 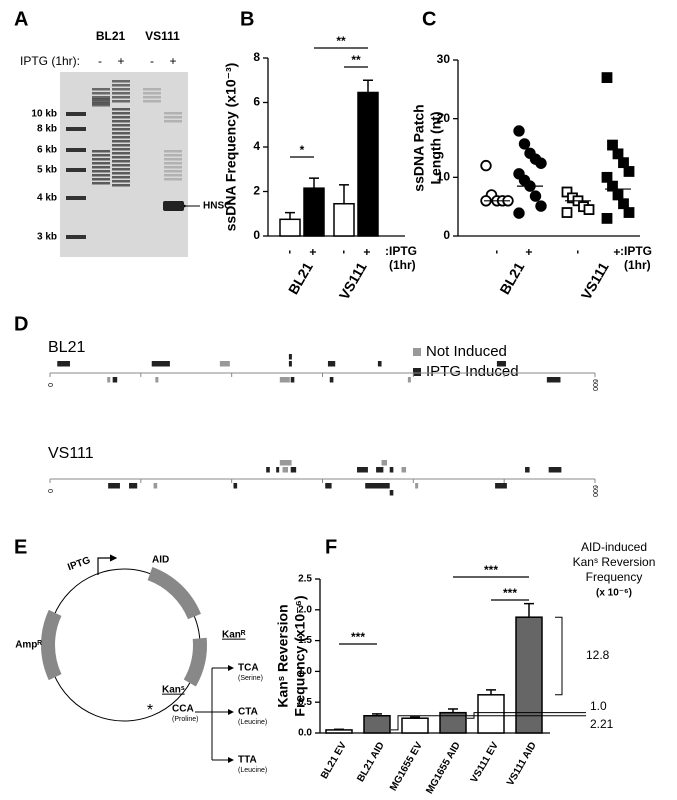 I want to click on y-tick-label: 2.5, so click(x=305, y=579).